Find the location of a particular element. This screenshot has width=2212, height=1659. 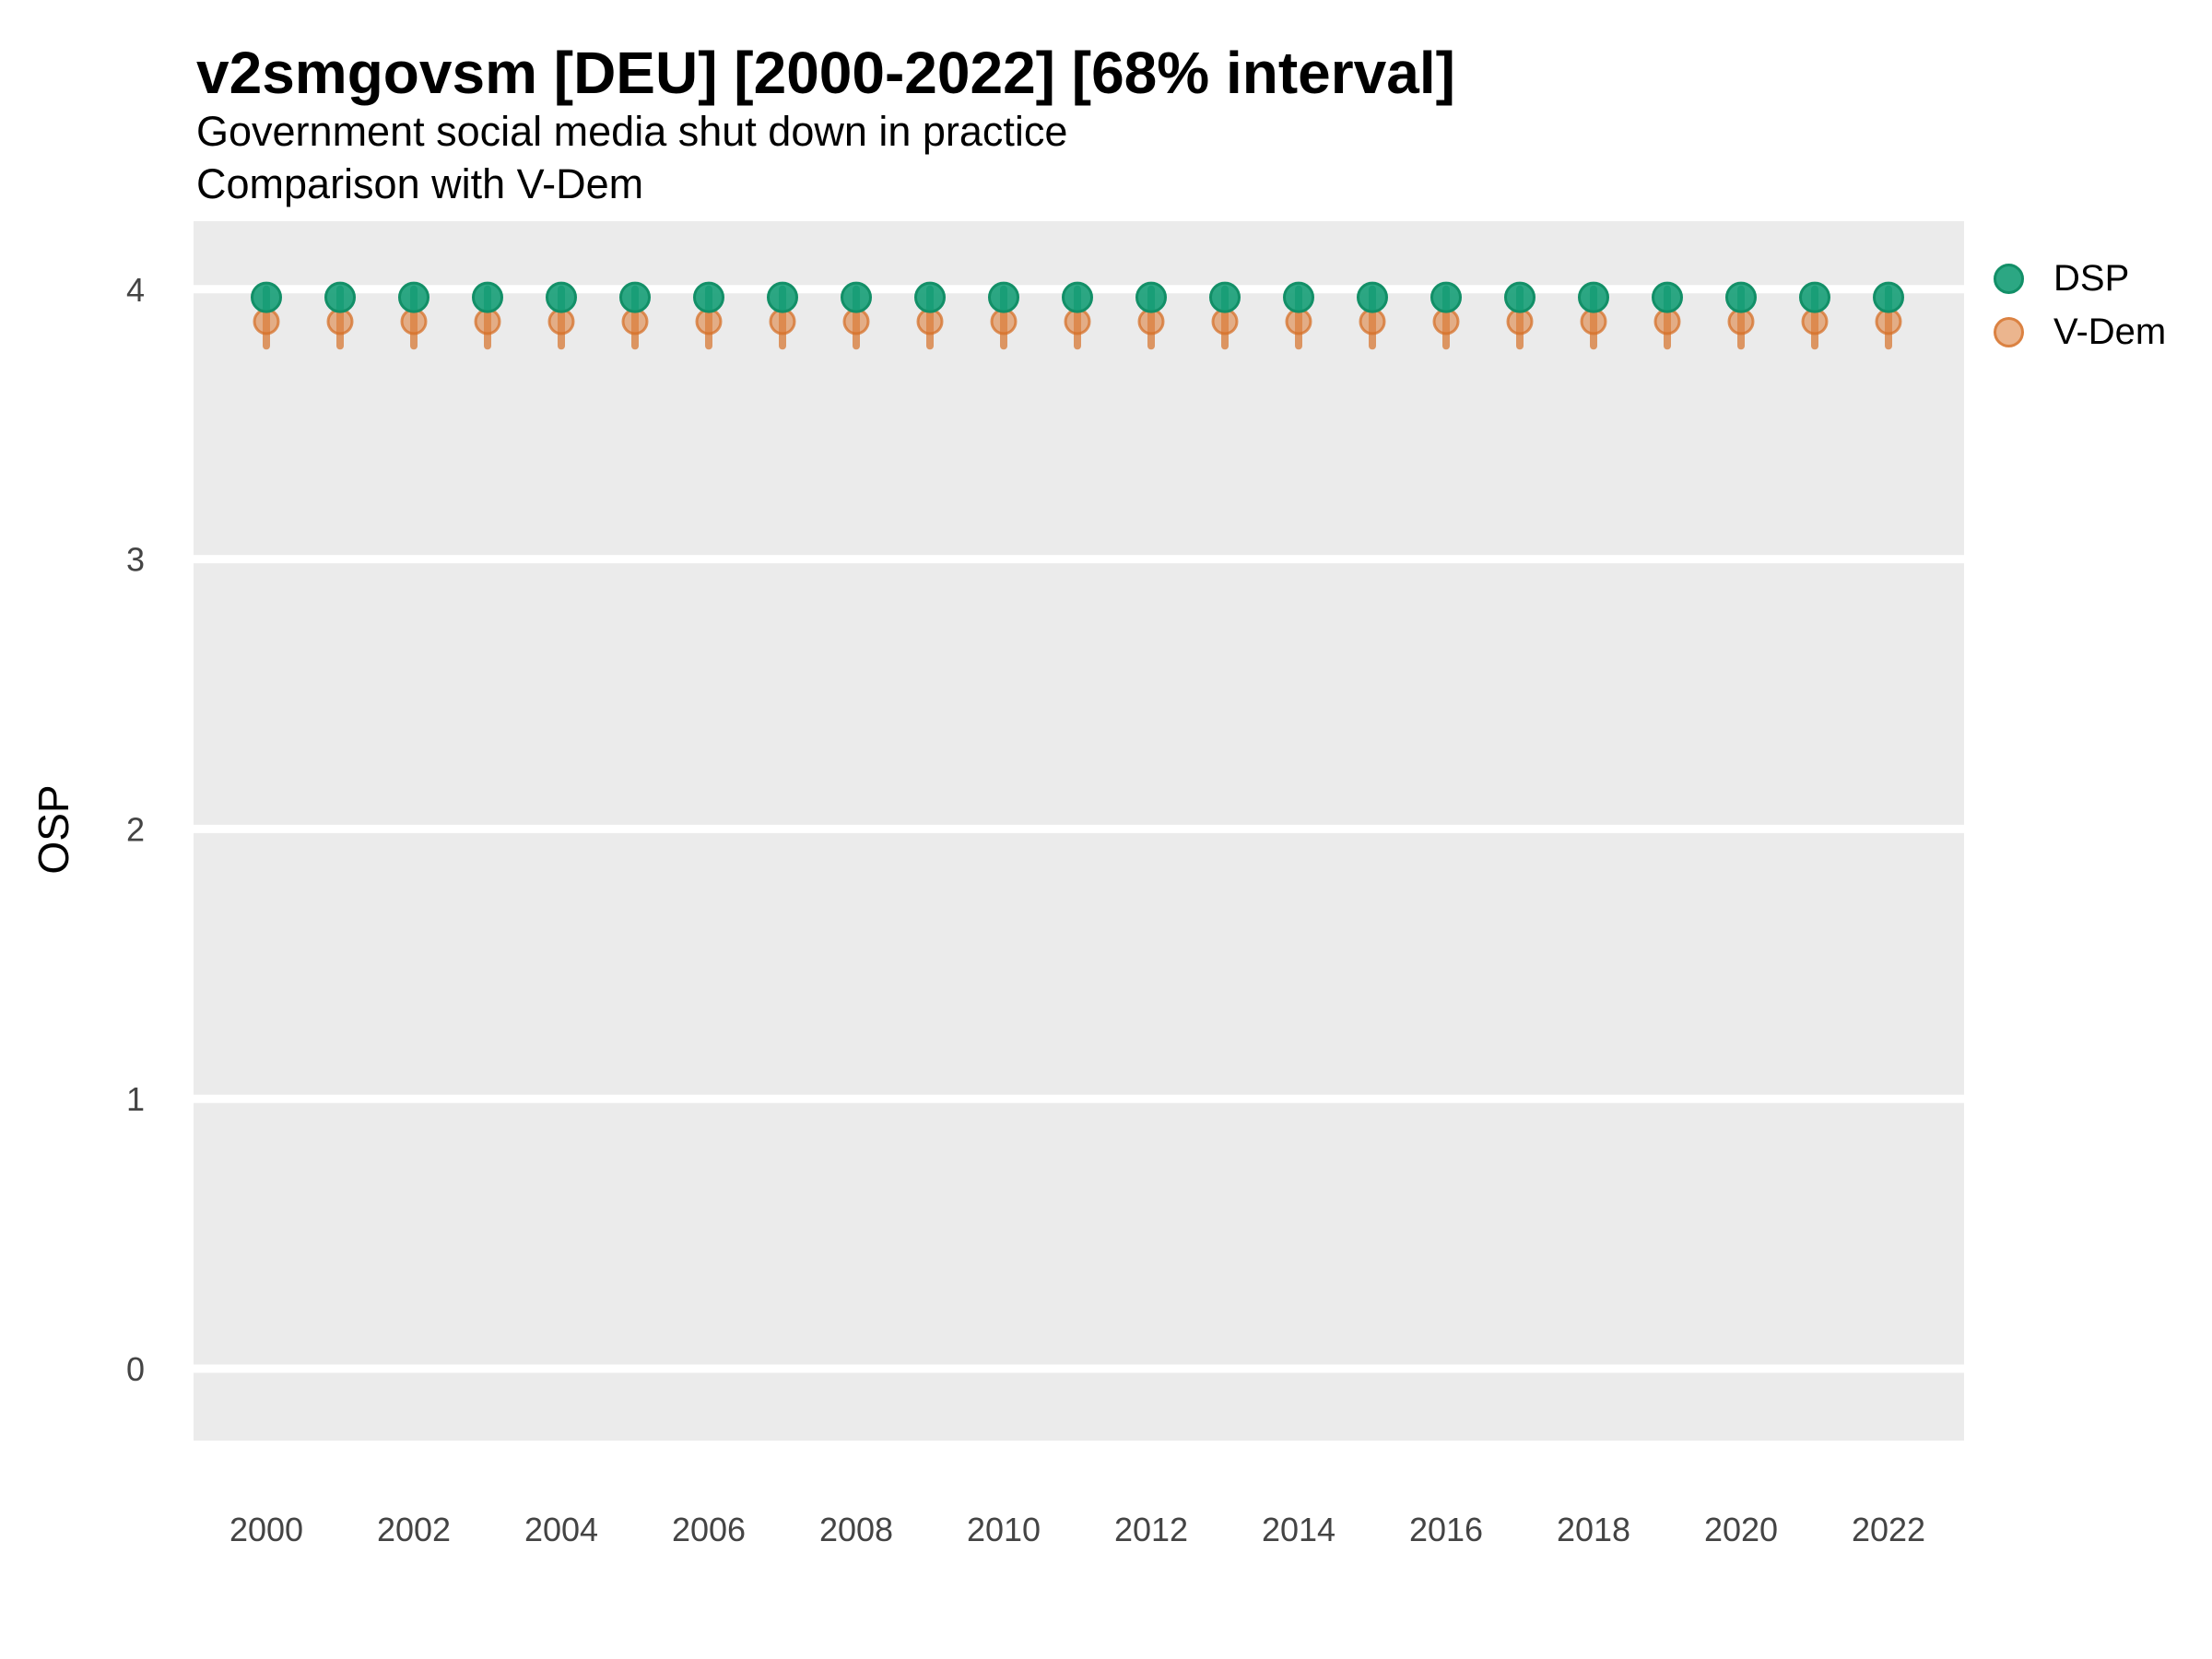

dsp-point-2013 is located at coordinates (1225, 297).